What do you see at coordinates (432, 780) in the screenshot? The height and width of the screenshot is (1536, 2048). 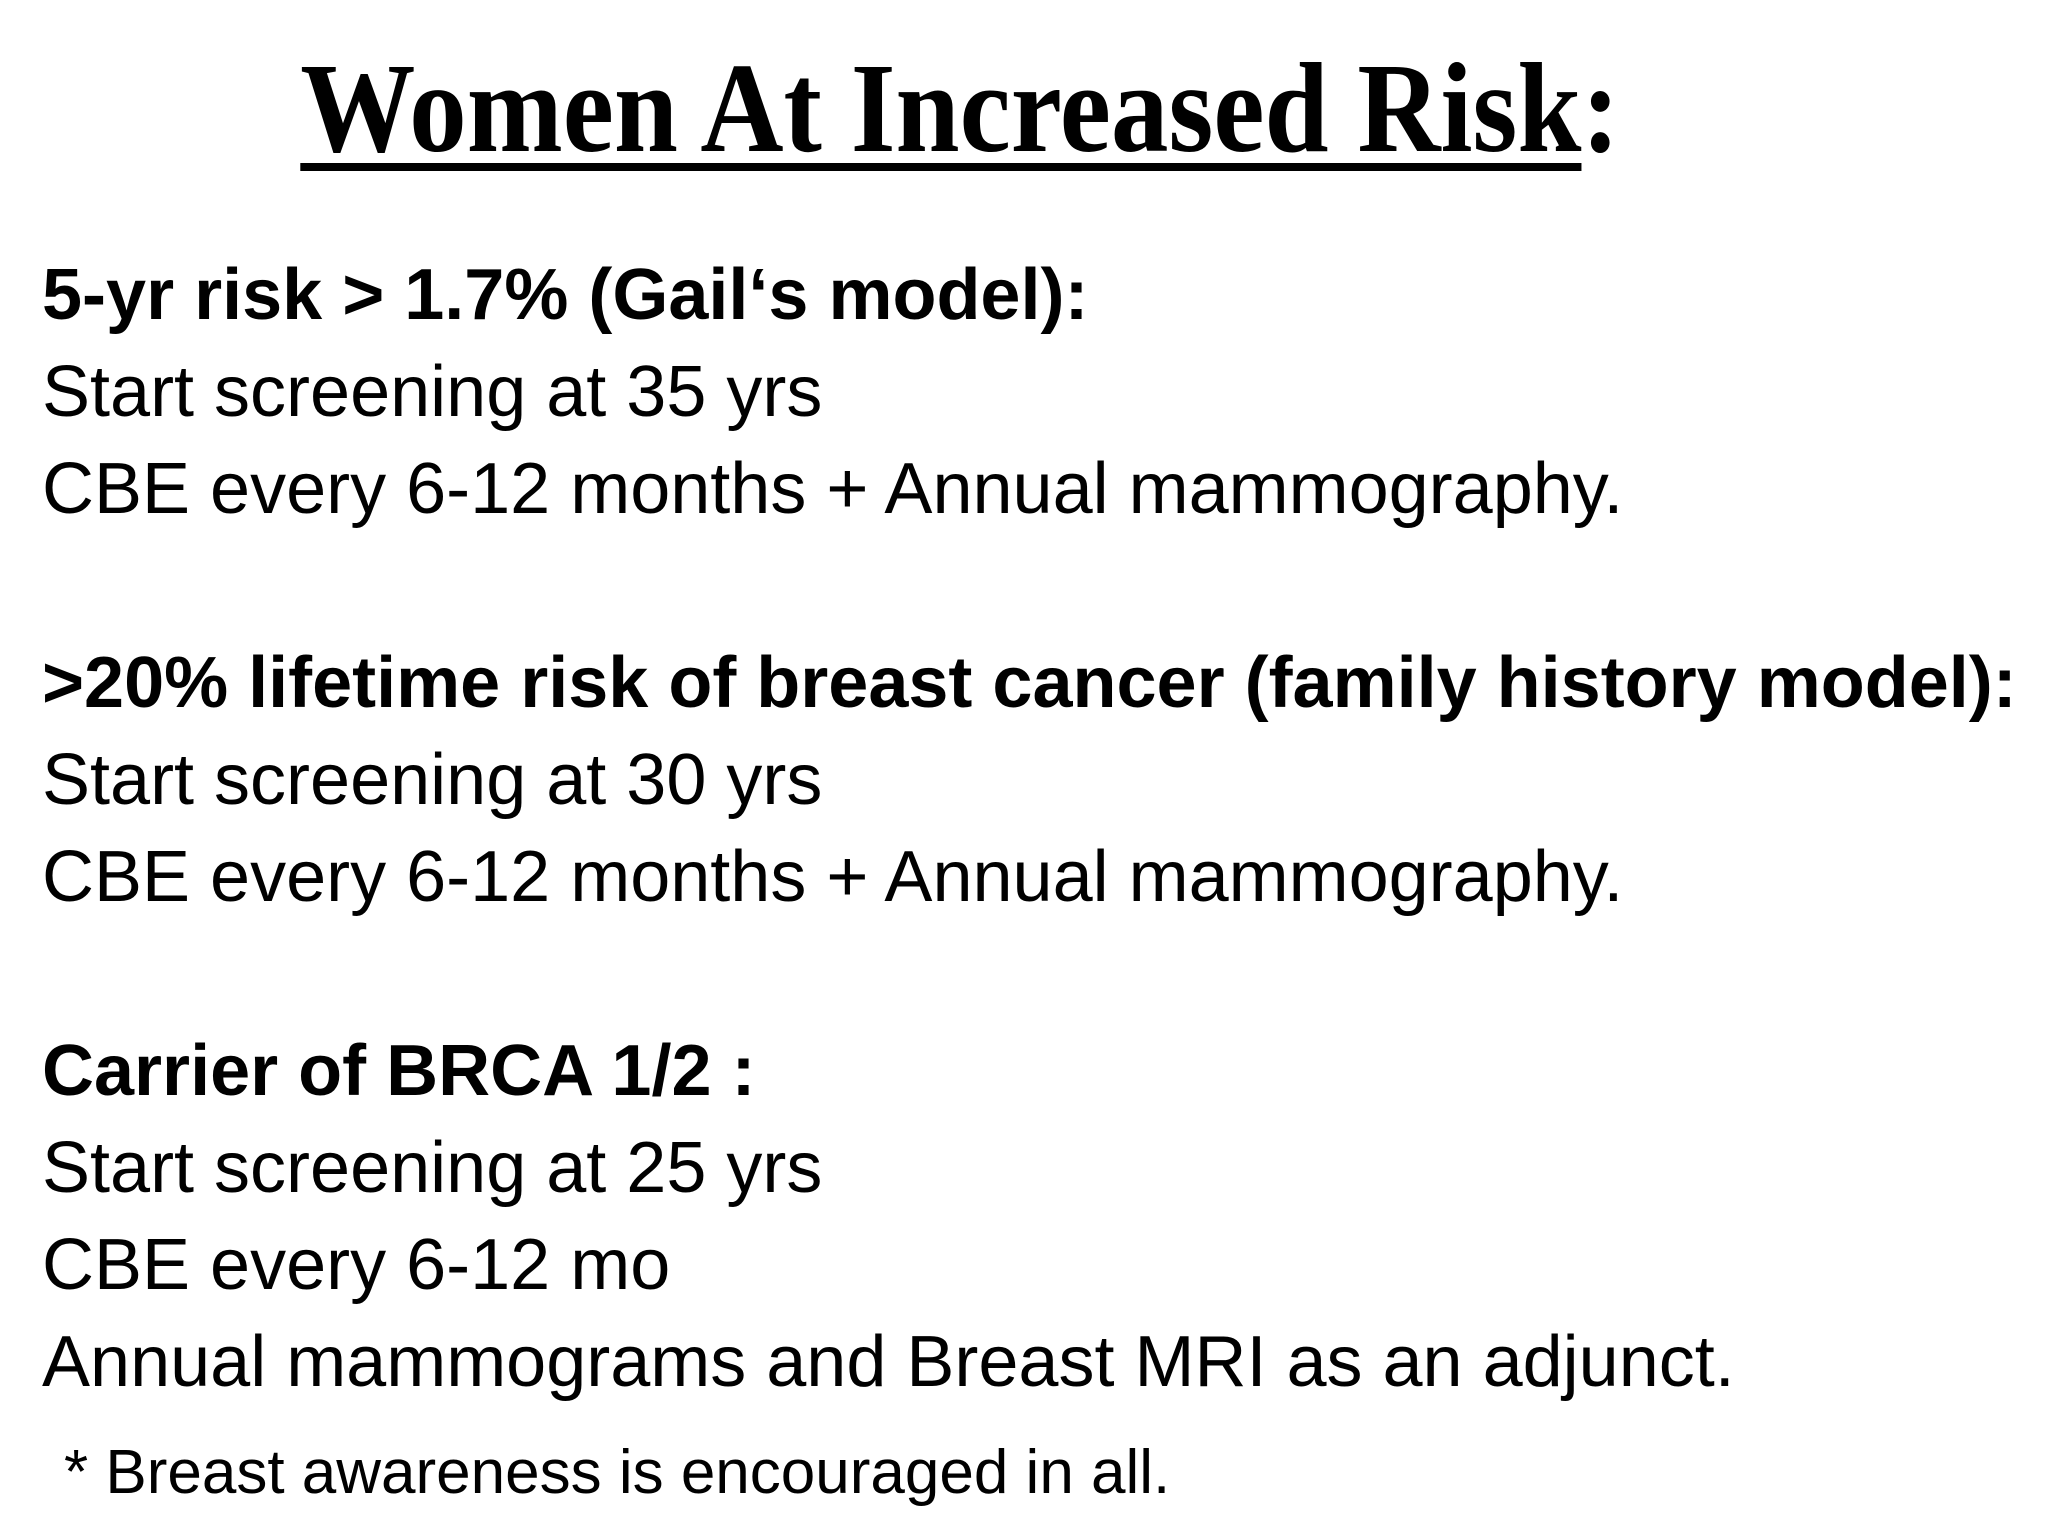 I see `section-lifetime-risk-start-line: Start screening at 30 yrs` at bounding box center [432, 780].